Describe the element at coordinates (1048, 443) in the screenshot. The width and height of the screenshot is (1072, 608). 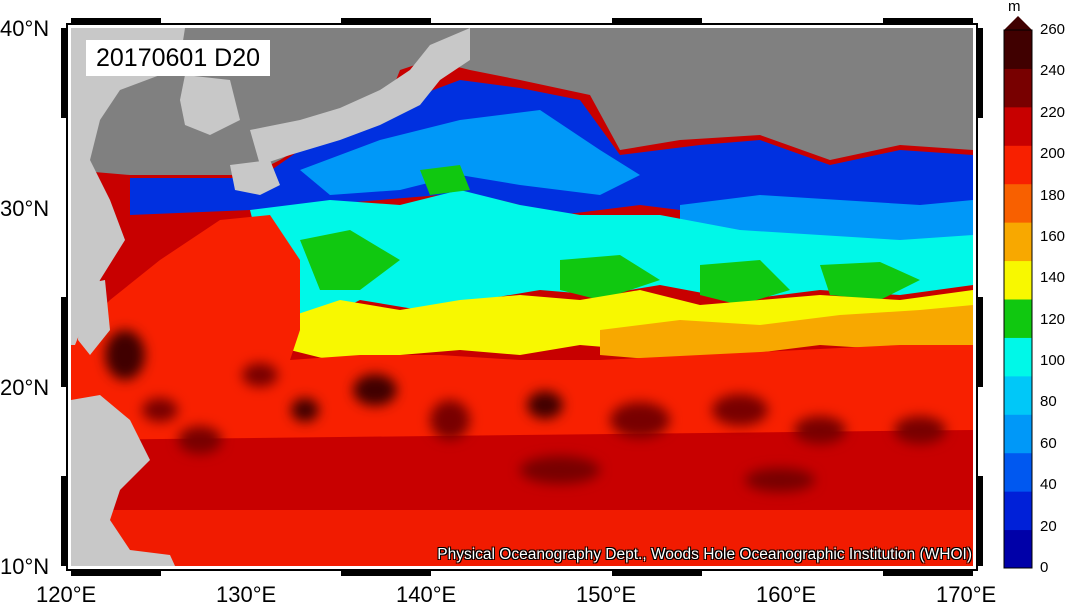
I see `colorbar-tick-label: 60` at that location.